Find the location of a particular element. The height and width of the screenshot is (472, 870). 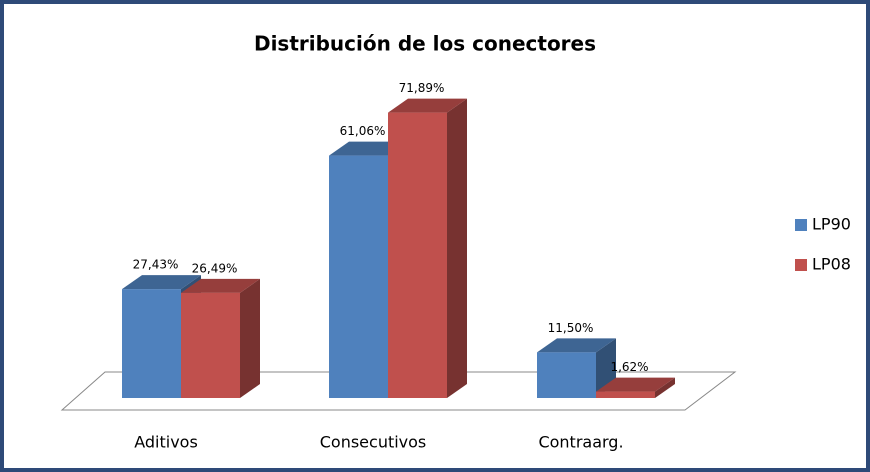

x-tick-label: Contraarg. is located at coordinates (580, 442).